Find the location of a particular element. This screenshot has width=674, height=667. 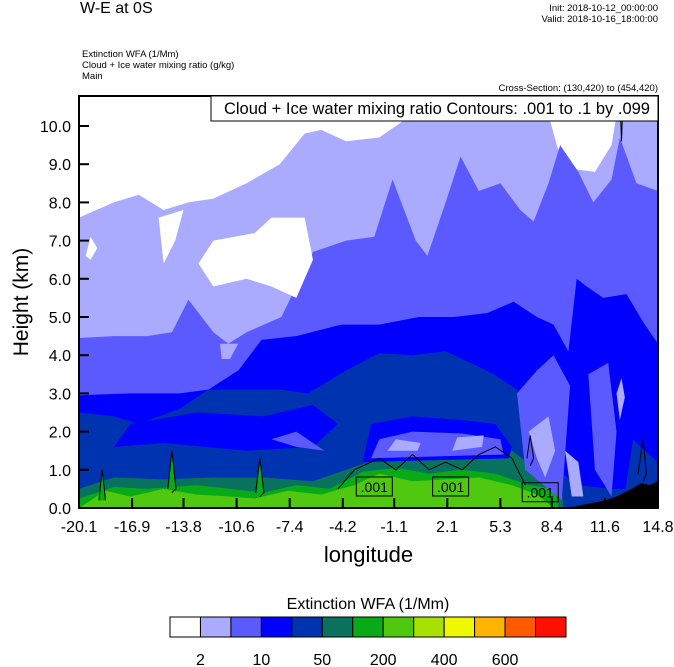

x-tick-label: 11.6 is located at coordinates (605, 527).